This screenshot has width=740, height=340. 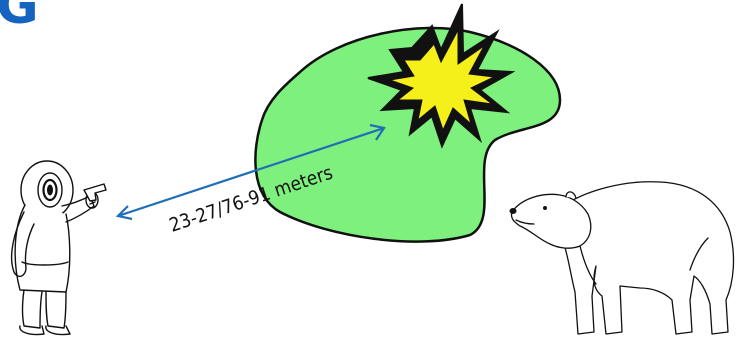 What do you see at coordinates (58, 248) in the screenshot?
I see `hunter-with-flare-gun-icon` at bounding box center [58, 248].